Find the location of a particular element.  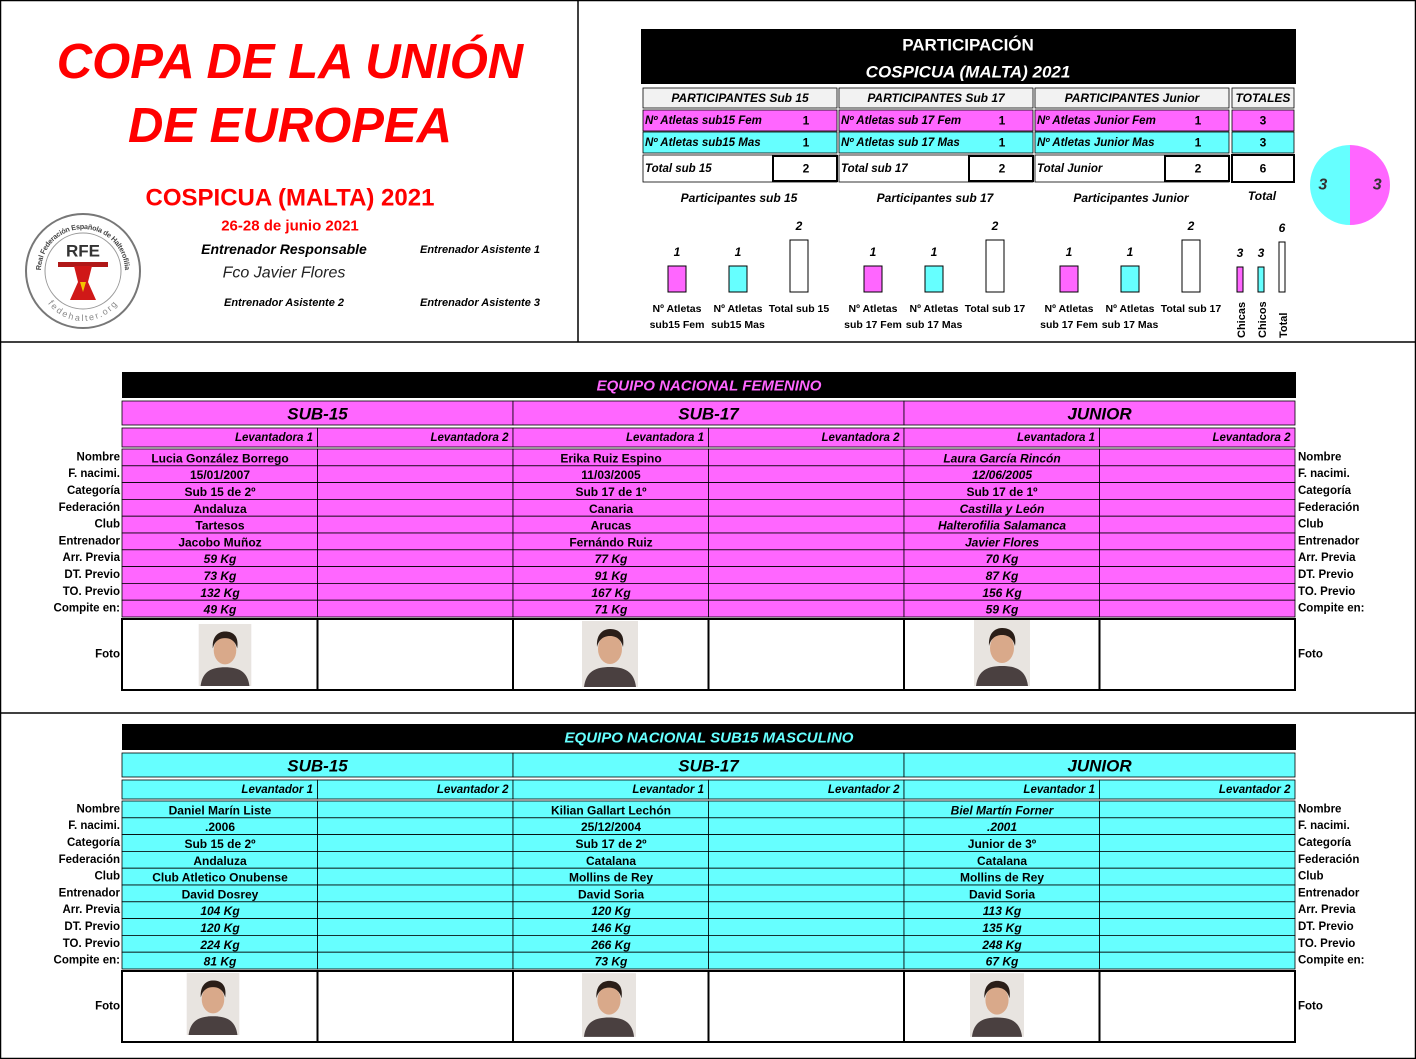

athlete-field: Halterofilia Salamanca is located at coordinates (1002, 526).